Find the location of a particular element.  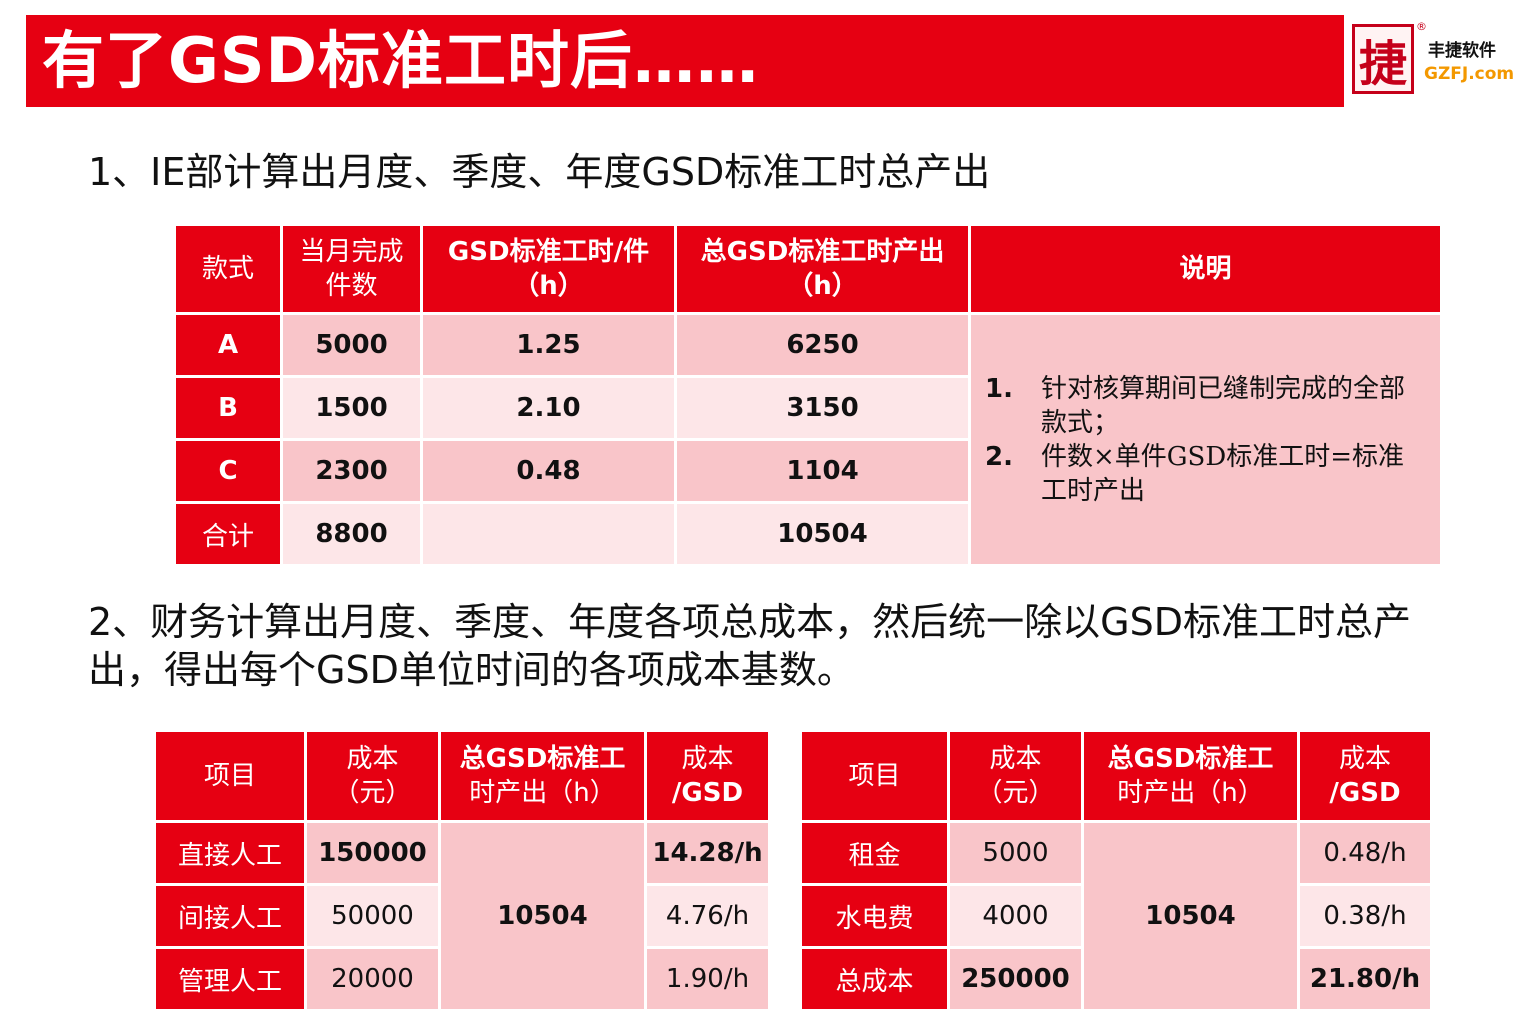

total-gsd-cell: 6250 is located at coordinates (822, 345).